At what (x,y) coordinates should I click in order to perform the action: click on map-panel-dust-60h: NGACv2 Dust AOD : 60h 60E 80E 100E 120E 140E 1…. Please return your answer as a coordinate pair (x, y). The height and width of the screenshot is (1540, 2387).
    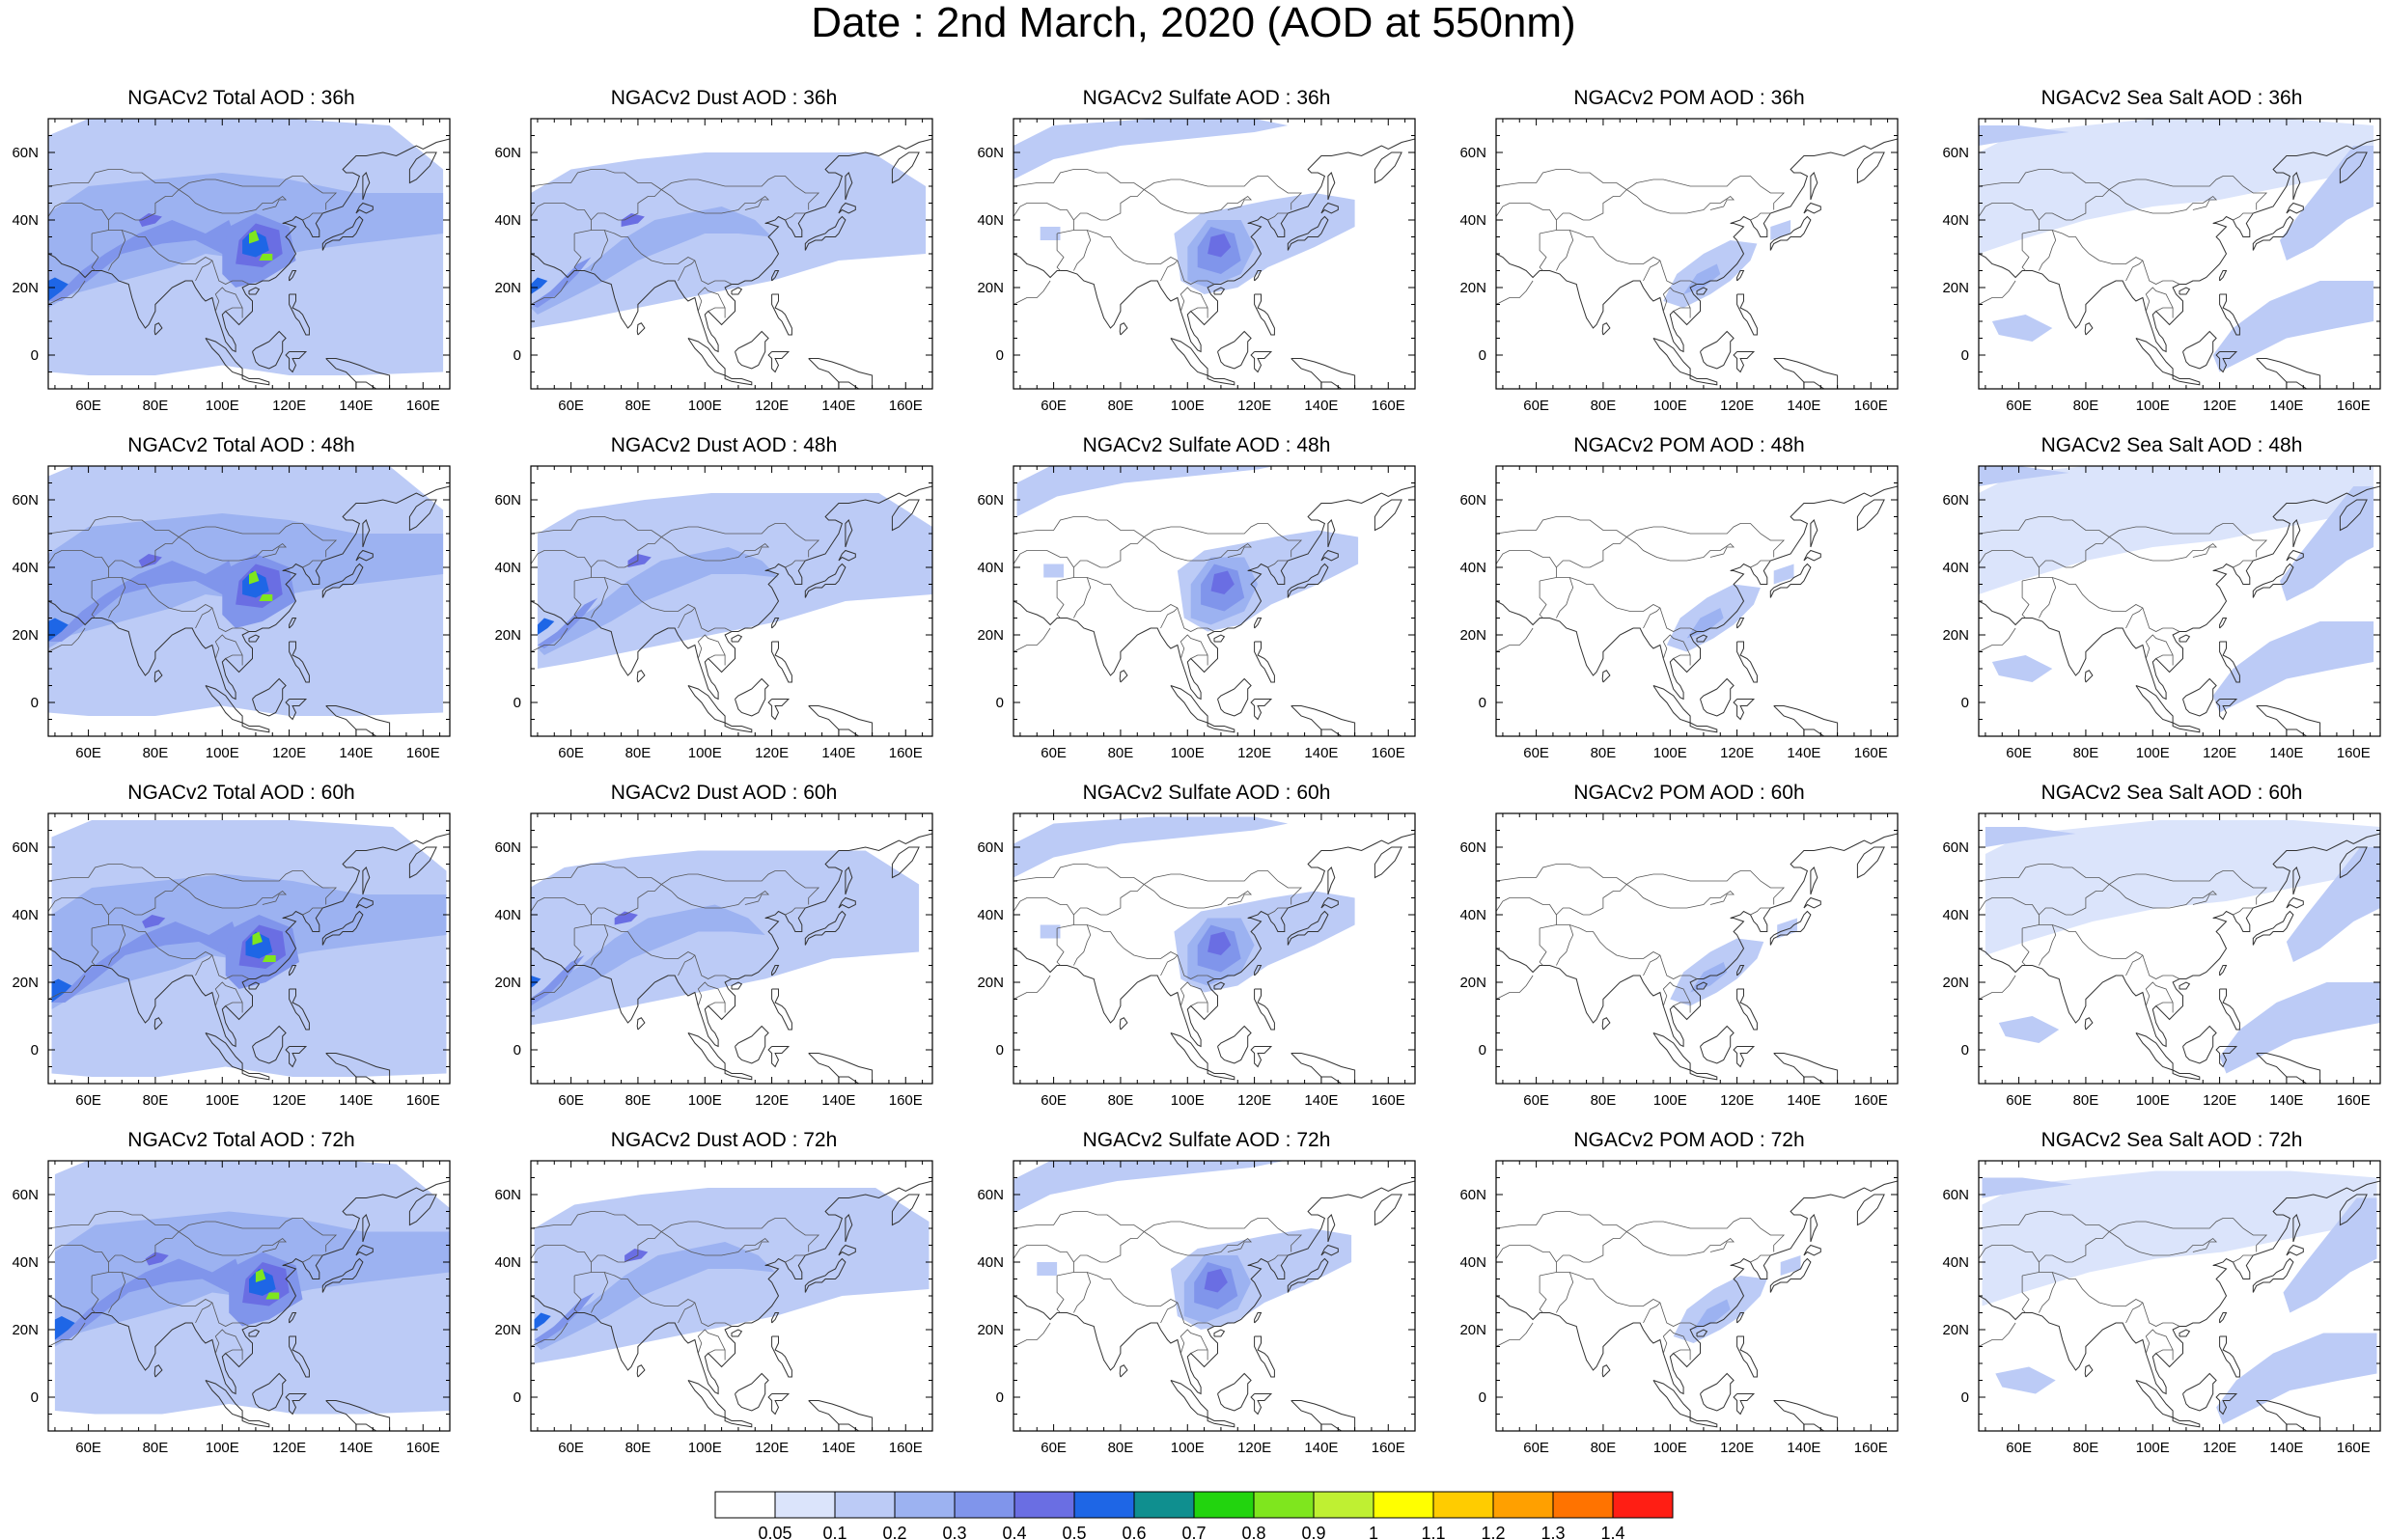
    Looking at the image, I should click on (724, 955).